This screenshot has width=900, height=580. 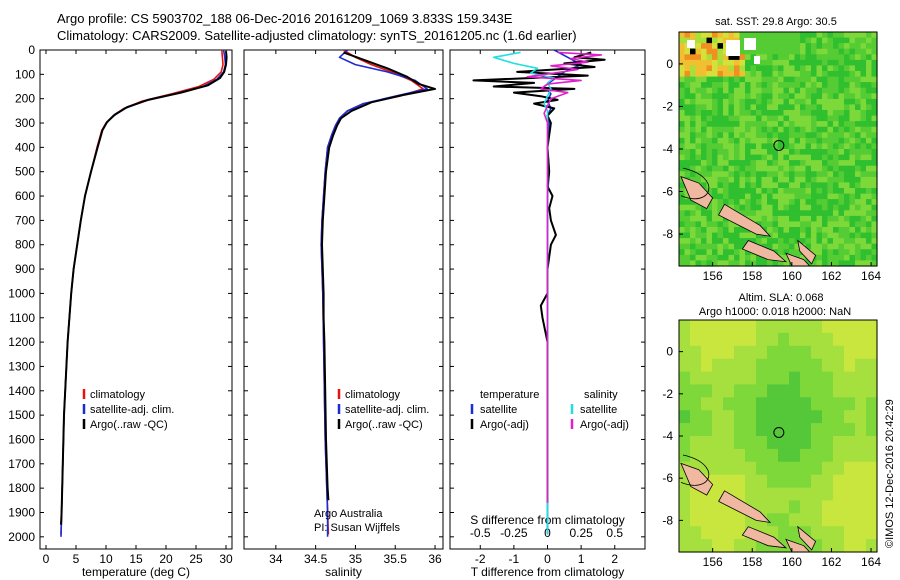 What do you see at coordinates (667, 192) in the screenshot?
I see `y-tick-label: -6` at bounding box center [667, 192].